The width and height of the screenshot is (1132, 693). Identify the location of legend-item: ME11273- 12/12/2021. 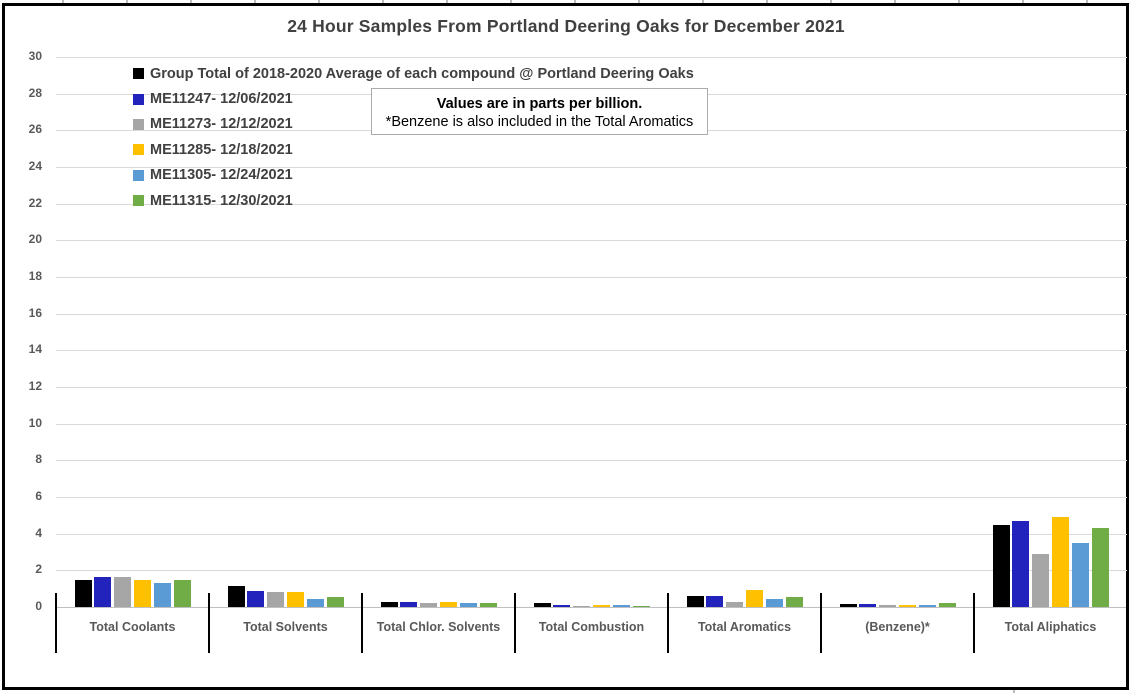
(413, 124).